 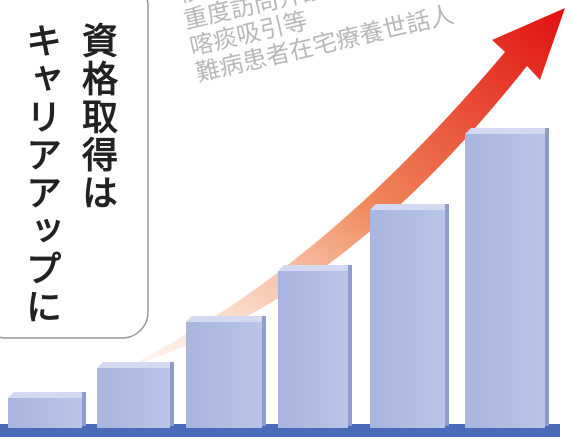 I want to click on headline-line1: 資格取得は, so click(x=96, y=117).